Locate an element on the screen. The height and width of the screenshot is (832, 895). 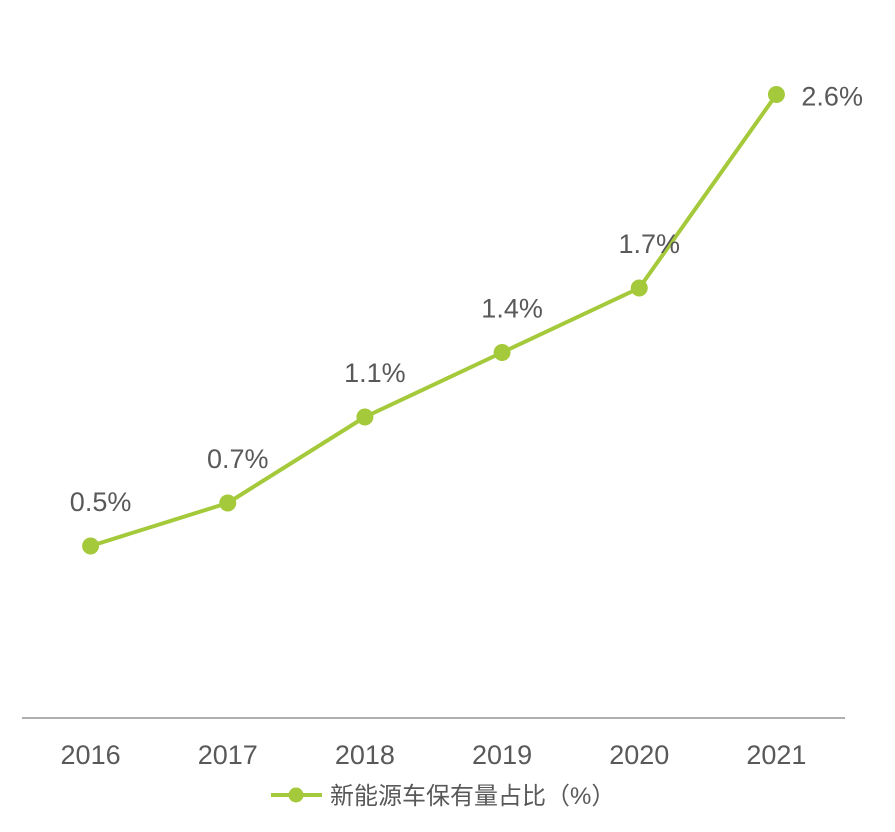
x-tick-label-2021: 2021 is located at coordinates (776, 755).